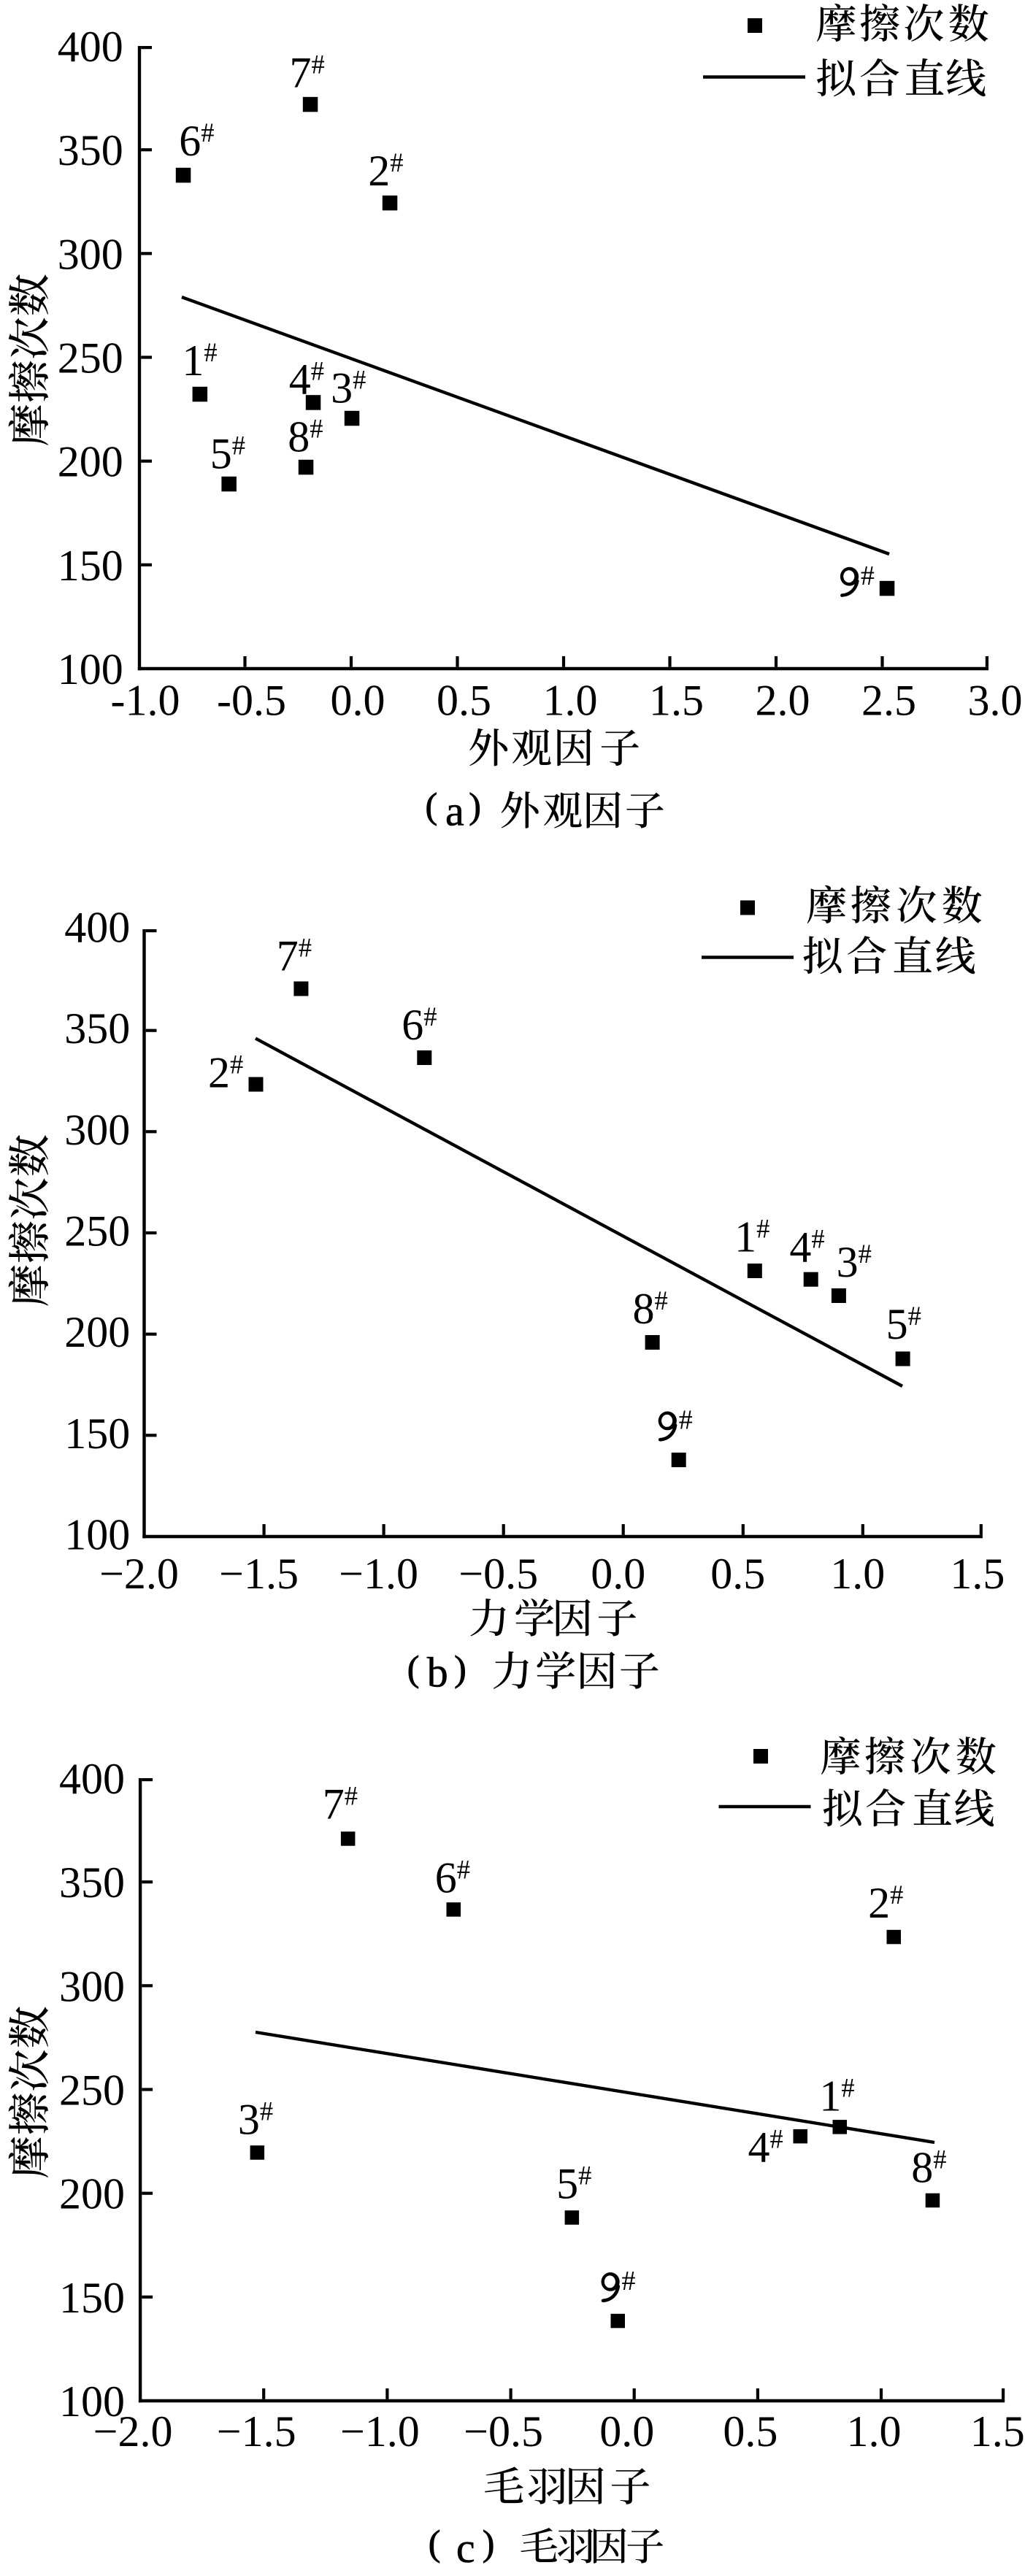 The image size is (1025, 2576). I want to click on svg-text: -0.5, so click(251, 701).